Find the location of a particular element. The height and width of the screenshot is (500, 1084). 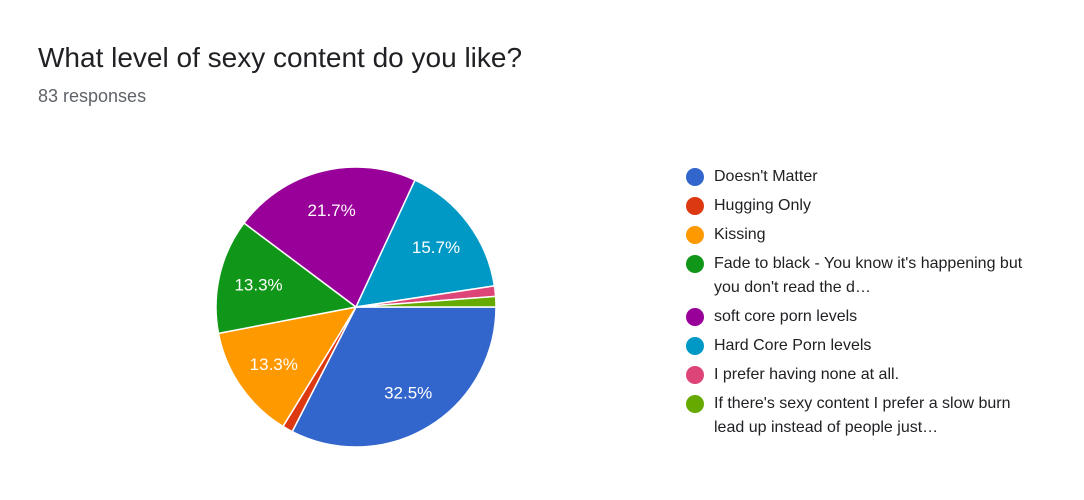

pie-slices is located at coordinates (356, 307).